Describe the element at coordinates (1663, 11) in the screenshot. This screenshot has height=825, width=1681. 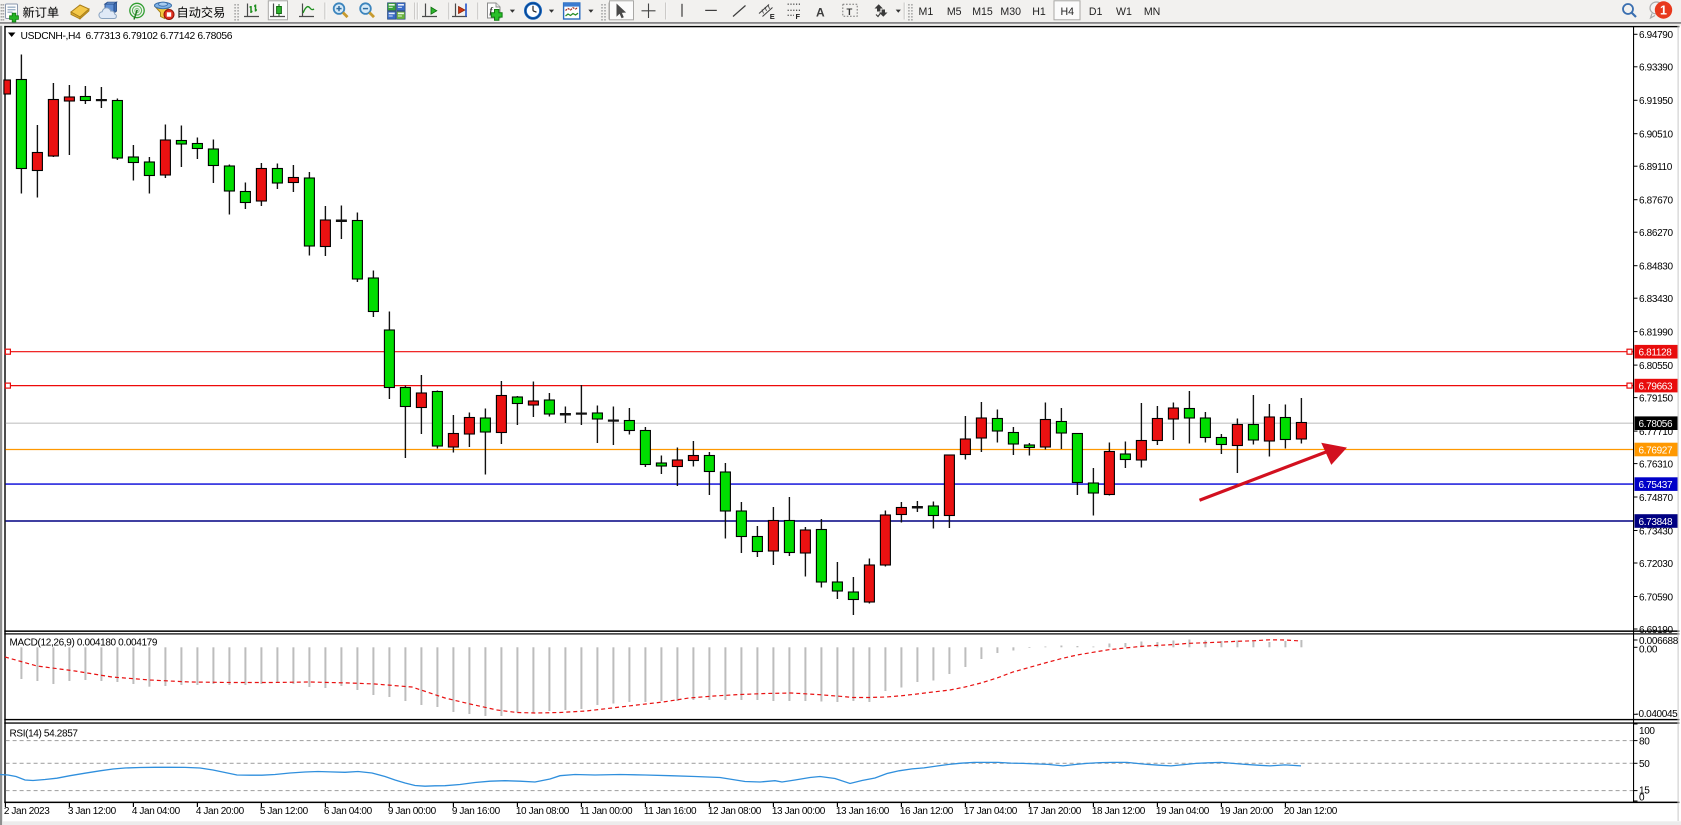
I see `svg-text: 1` at that location.